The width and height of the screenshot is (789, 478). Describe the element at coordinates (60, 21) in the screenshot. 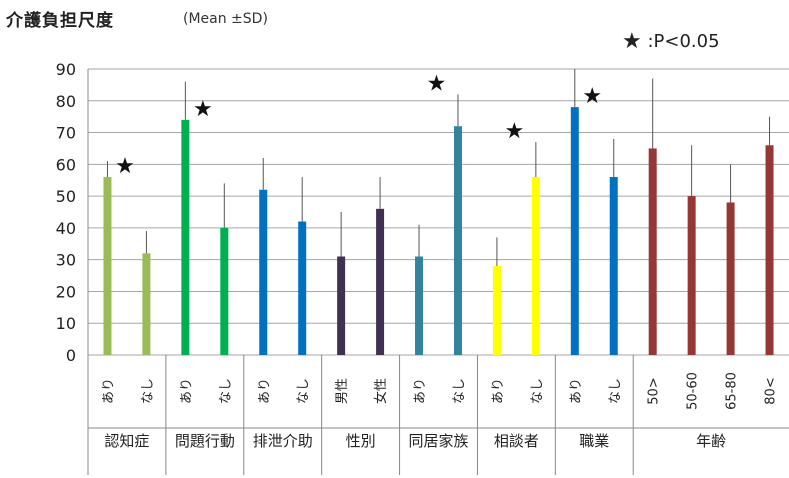

I see `chart-title: 介護負担尺度` at that location.